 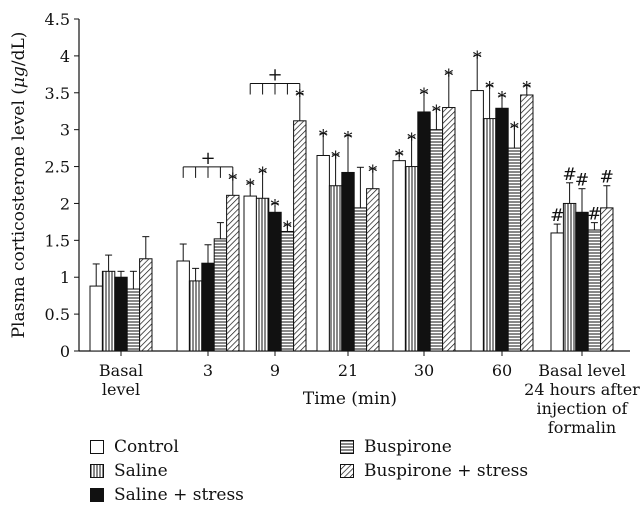 What do you see at coordinates (502, 370) in the screenshot?
I see `x-tick-label: 60` at bounding box center [502, 370].